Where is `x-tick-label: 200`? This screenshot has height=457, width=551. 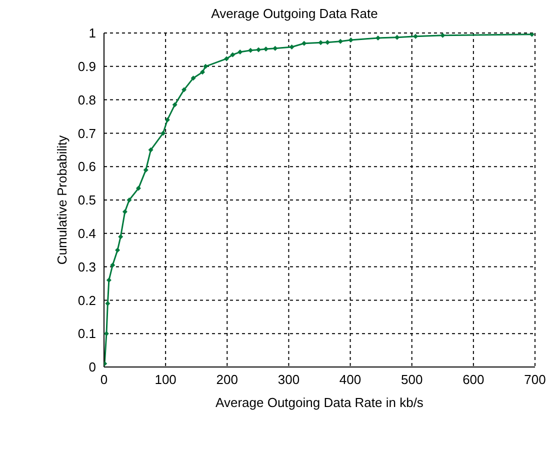 x-tick-label: 200 is located at coordinates (227, 380).